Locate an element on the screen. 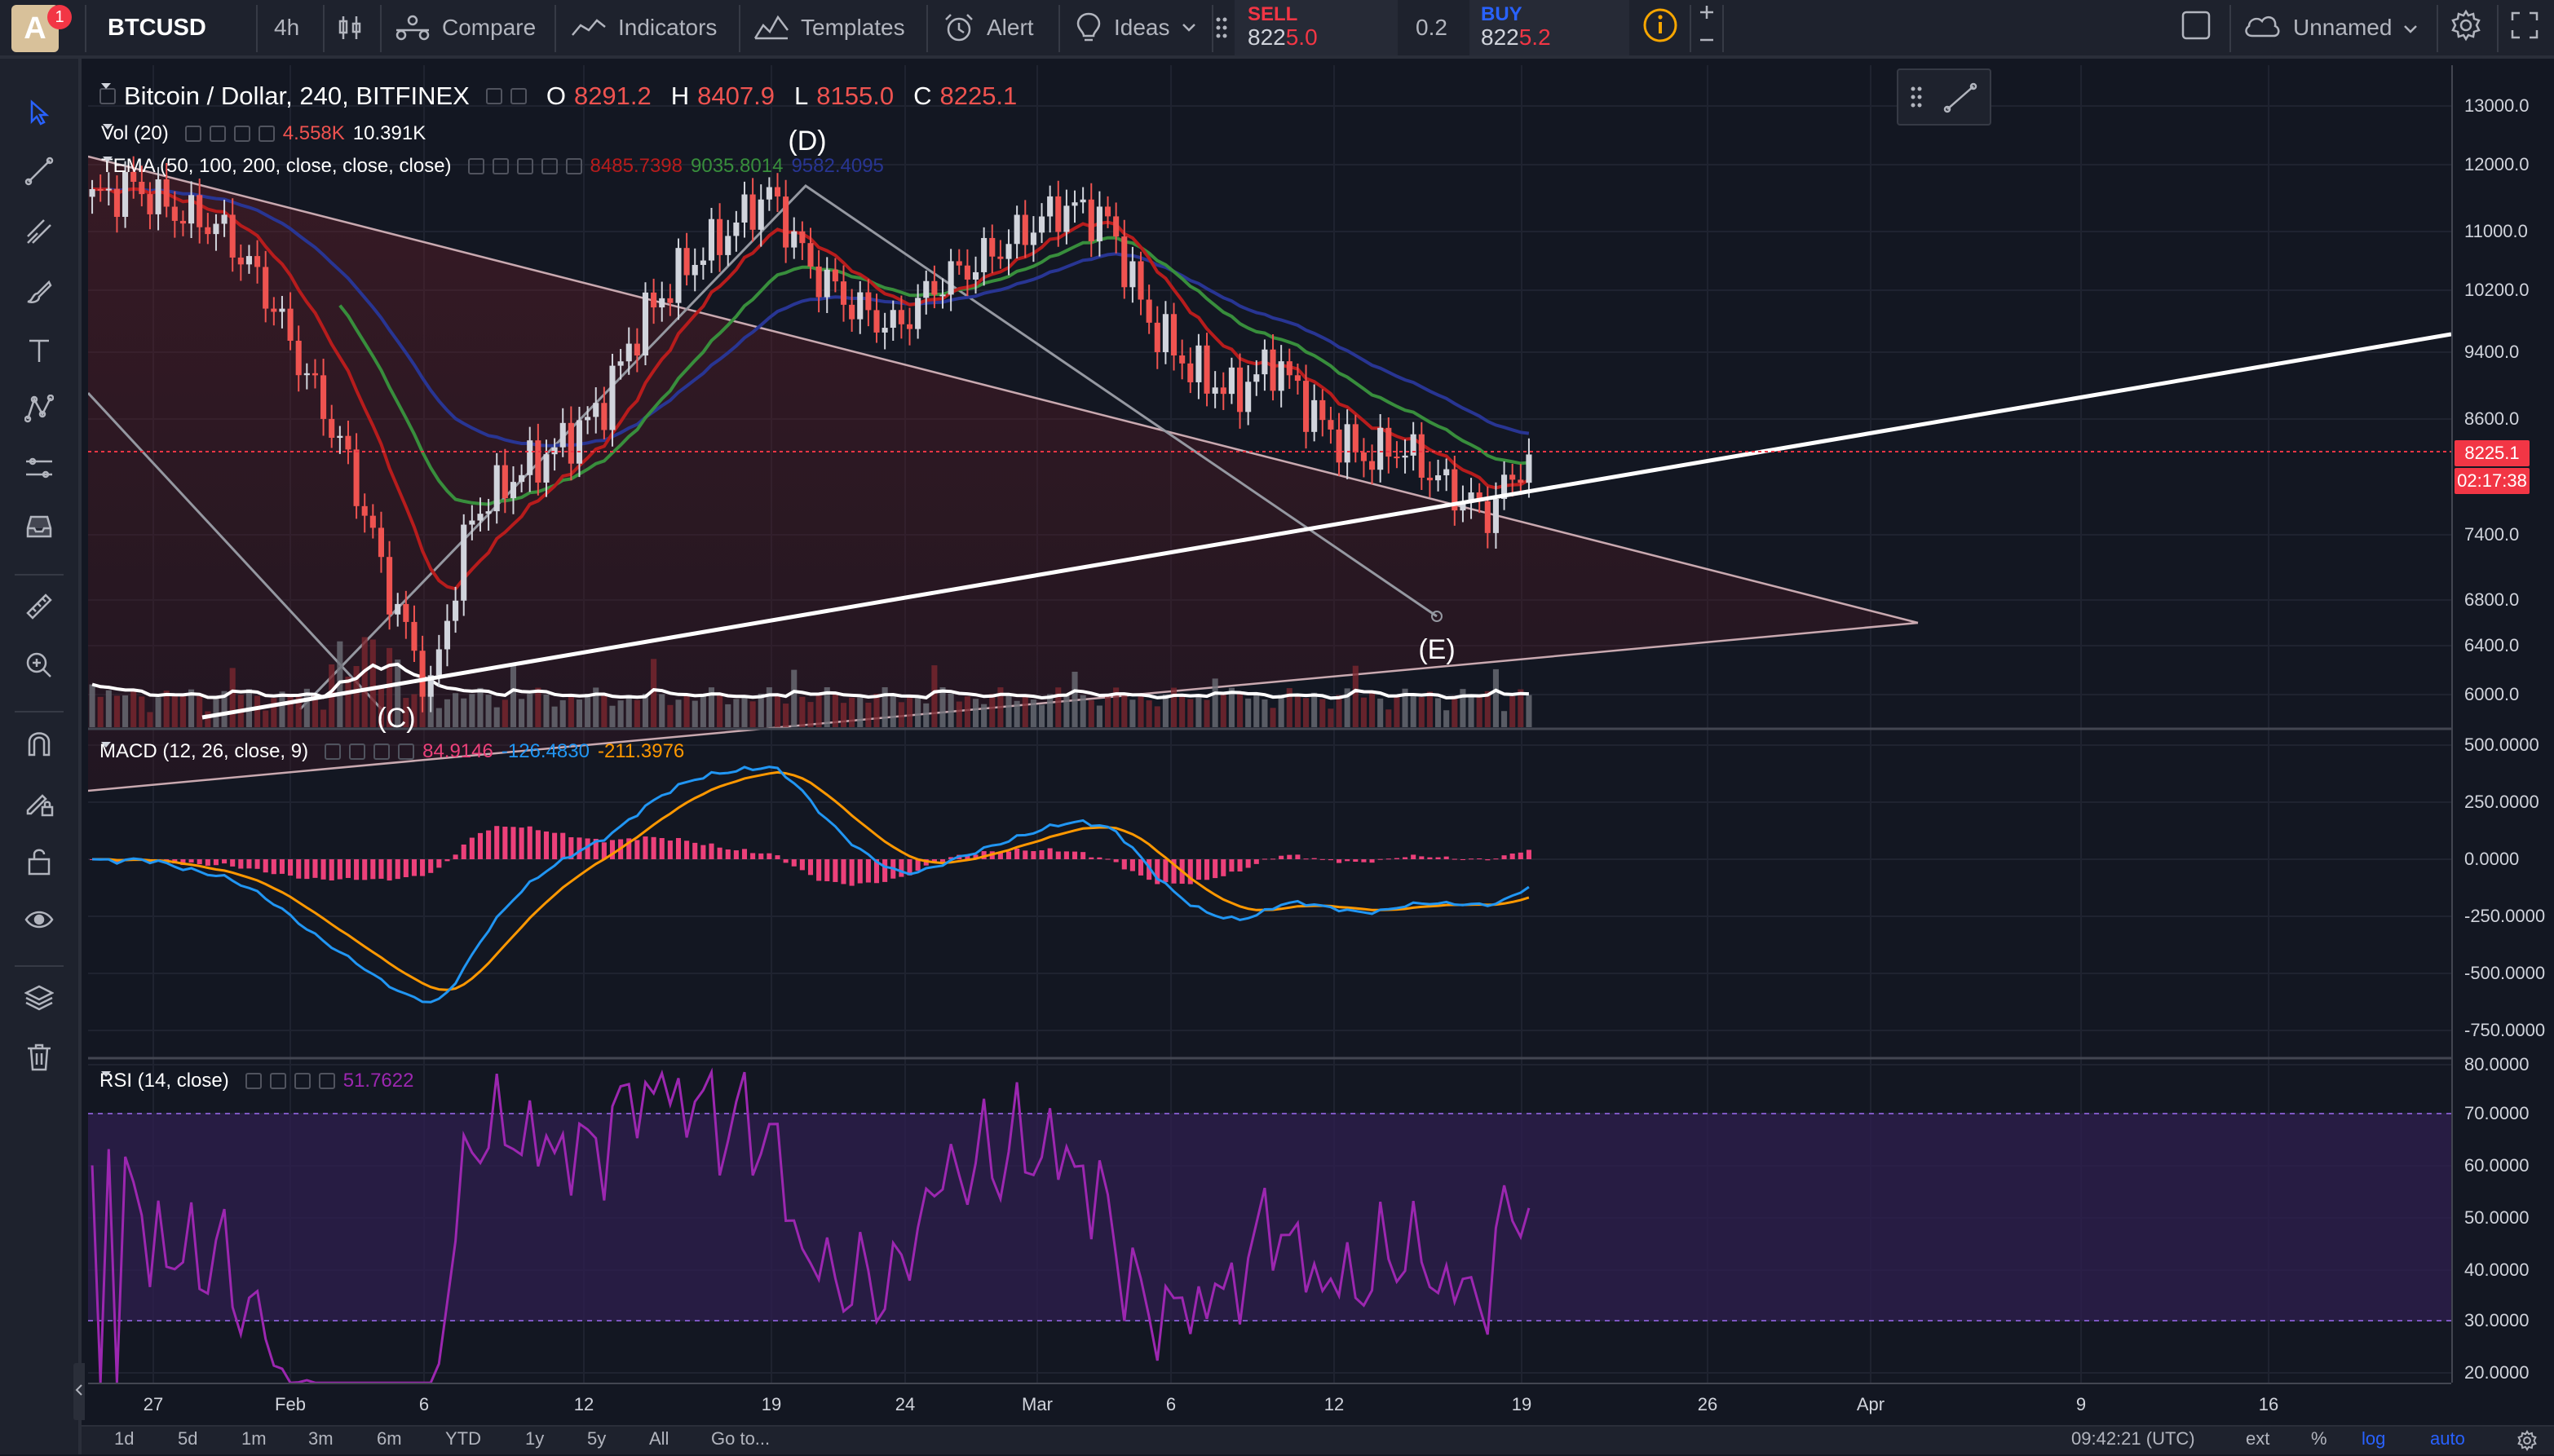  label-e: (E) is located at coordinates (1436, 649).